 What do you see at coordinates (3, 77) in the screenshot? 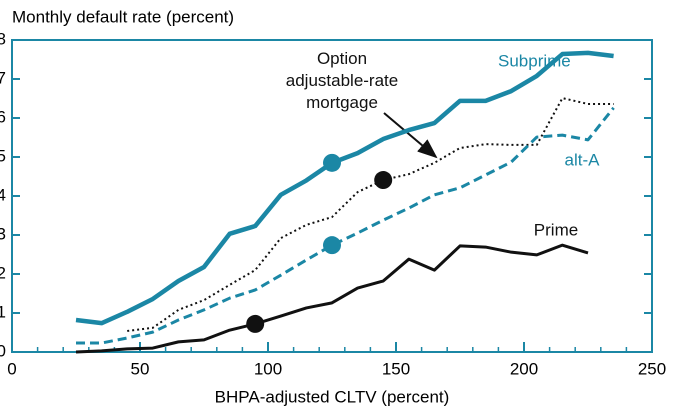
I see `y-tick-label: 7` at bounding box center [3, 77].